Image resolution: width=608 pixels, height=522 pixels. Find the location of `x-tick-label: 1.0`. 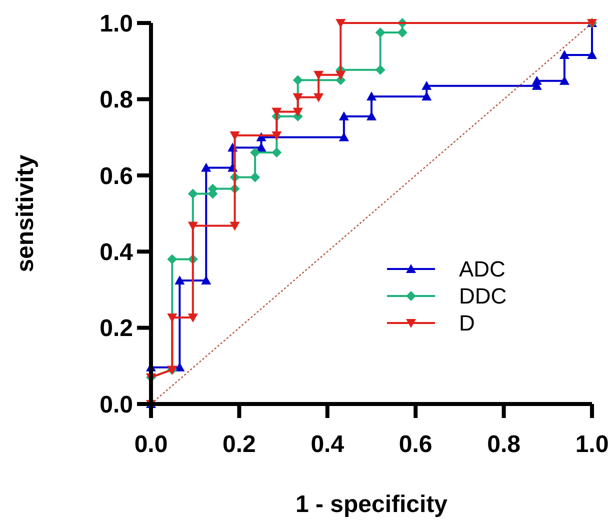

x-tick-label: 1.0 is located at coordinates (591, 444).